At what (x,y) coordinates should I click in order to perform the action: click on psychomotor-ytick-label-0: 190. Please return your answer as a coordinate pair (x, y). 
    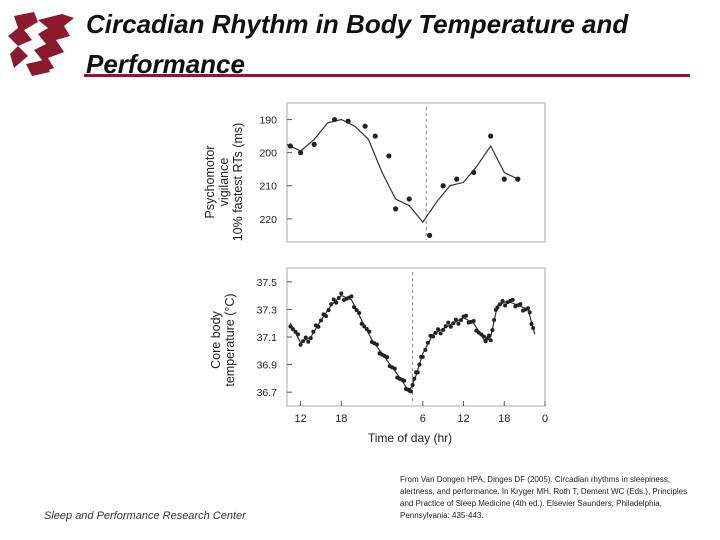
    Looking at the image, I should click on (268, 121).